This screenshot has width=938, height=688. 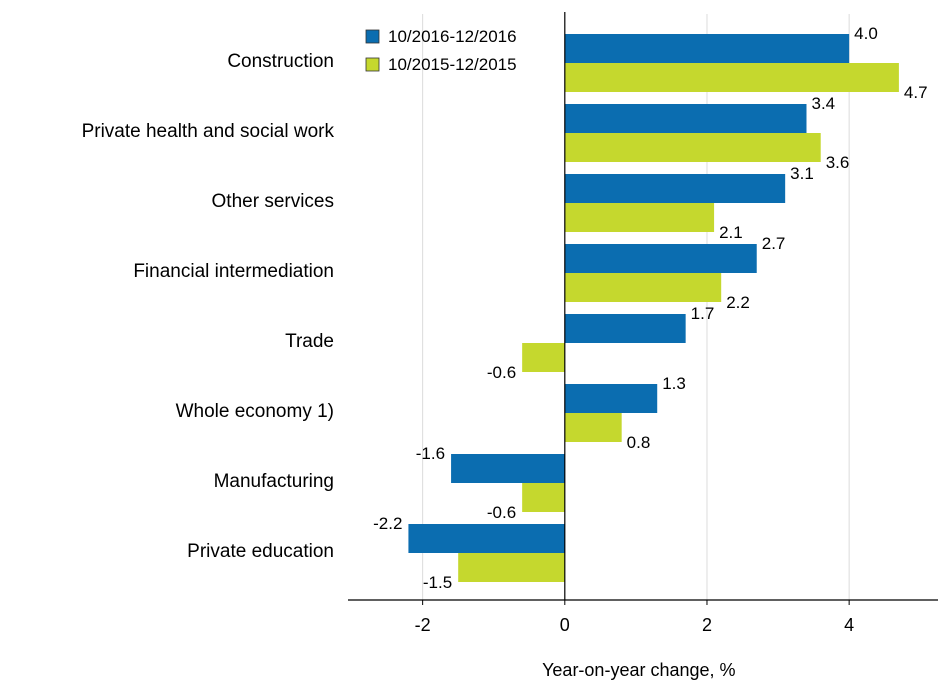 I want to click on value-label: 3.4, so click(x=823, y=103).